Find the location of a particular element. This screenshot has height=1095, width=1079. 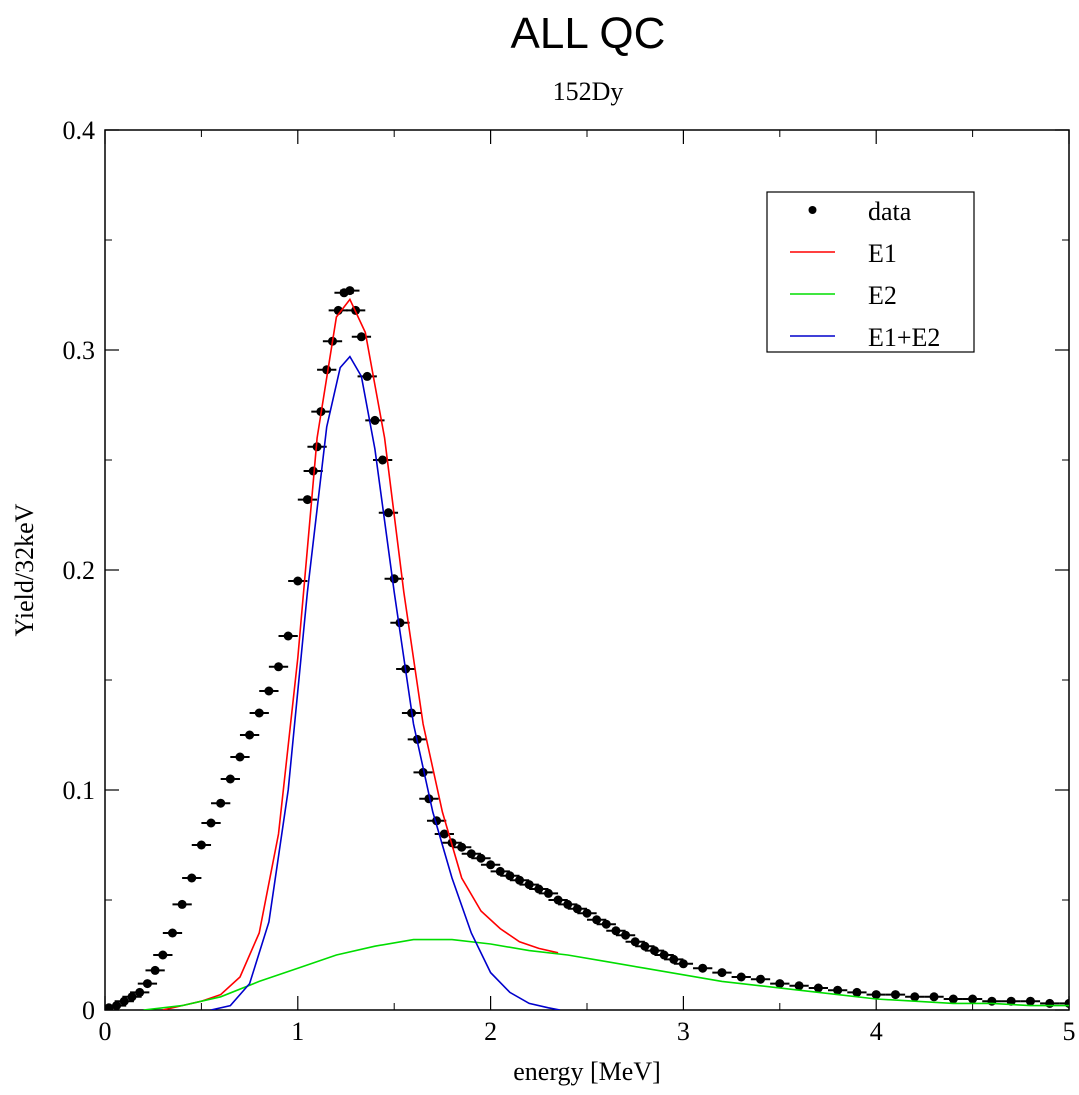

legend-label: E1+E2 is located at coordinates (904, 337).